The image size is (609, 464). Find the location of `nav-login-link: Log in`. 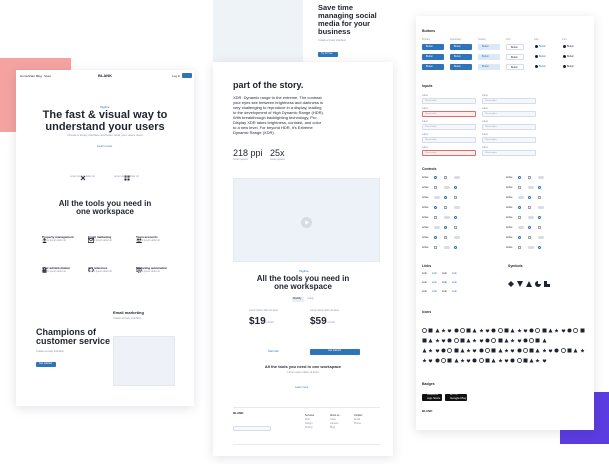

nav-login-link: Log in is located at coordinates (176, 76).